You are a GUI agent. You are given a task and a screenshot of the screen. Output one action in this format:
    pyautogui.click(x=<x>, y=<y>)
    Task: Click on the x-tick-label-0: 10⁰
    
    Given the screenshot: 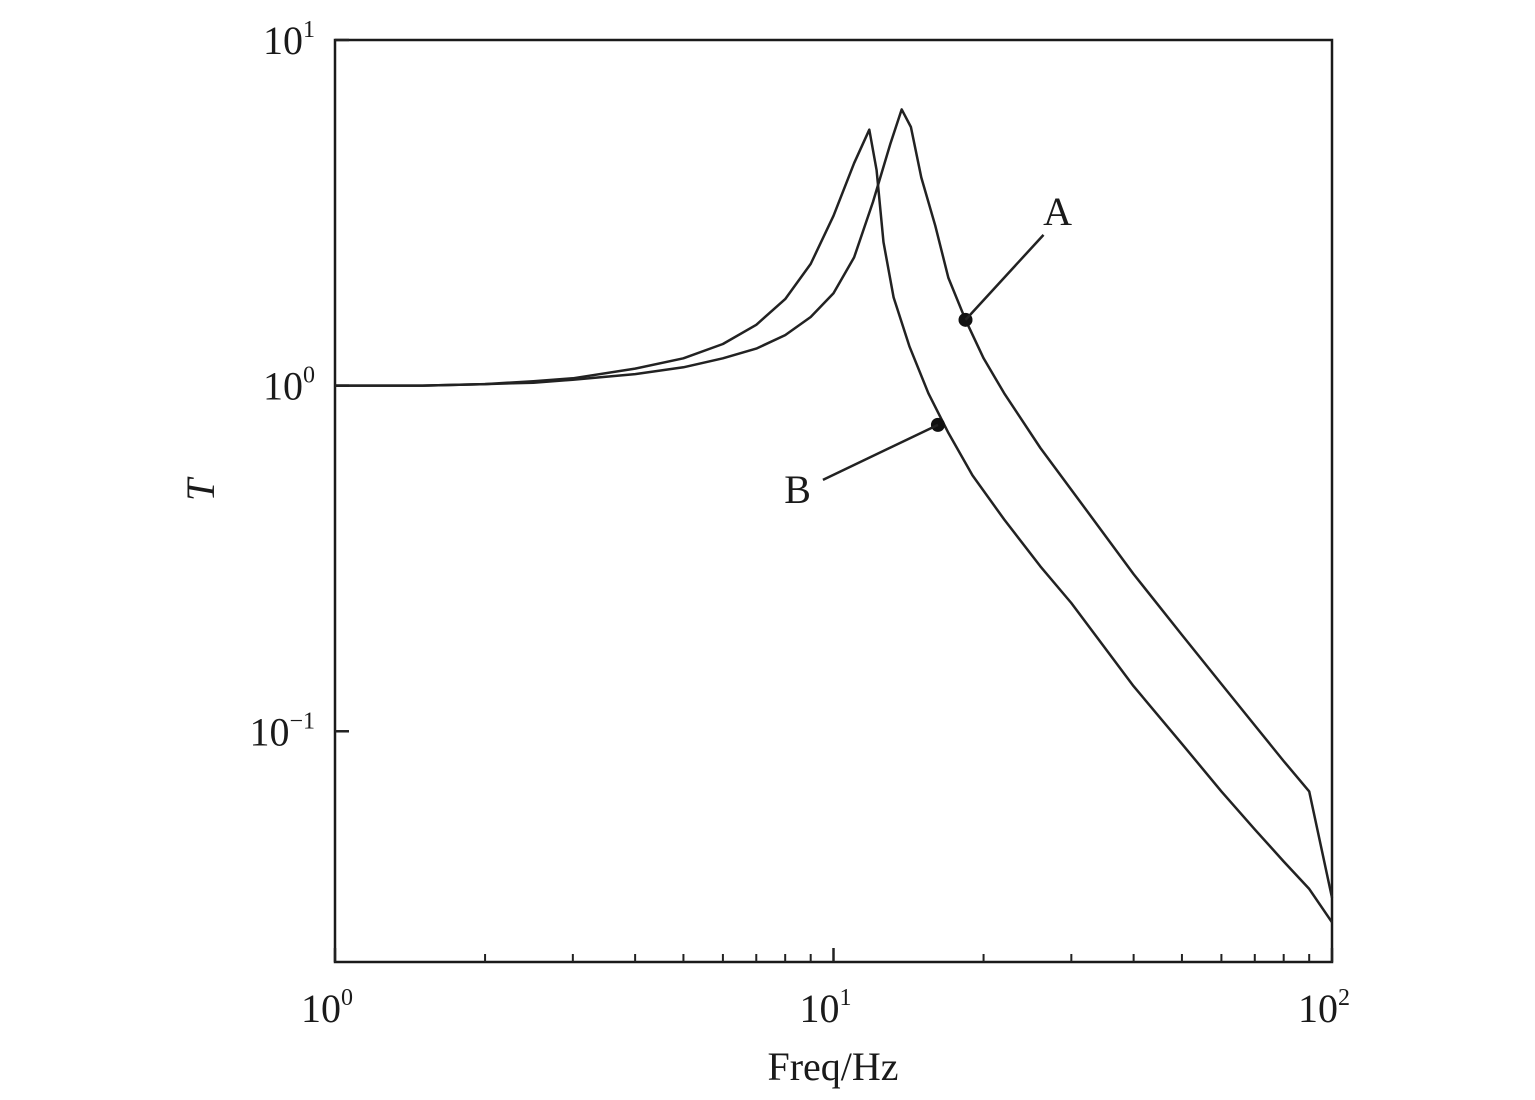 What is the action you would take?
    pyautogui.click(x=327, y=1008)
    